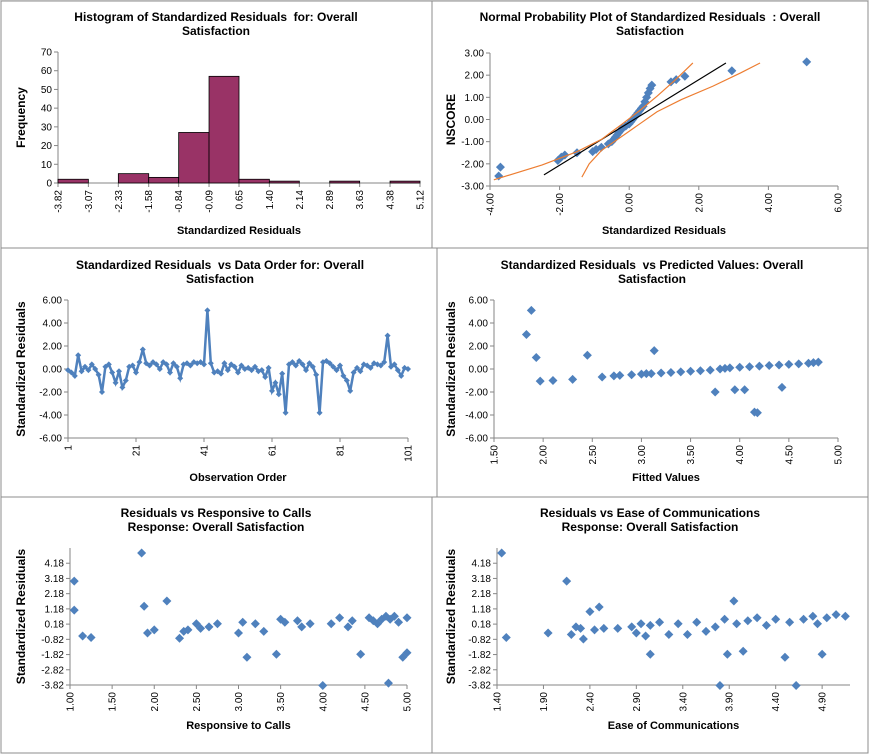 The width and height of the screenshot is (869, 754). Describe the element at coordinates (476, 416) in the screenshot. I see `y-tick-label: -4.00` at that location.